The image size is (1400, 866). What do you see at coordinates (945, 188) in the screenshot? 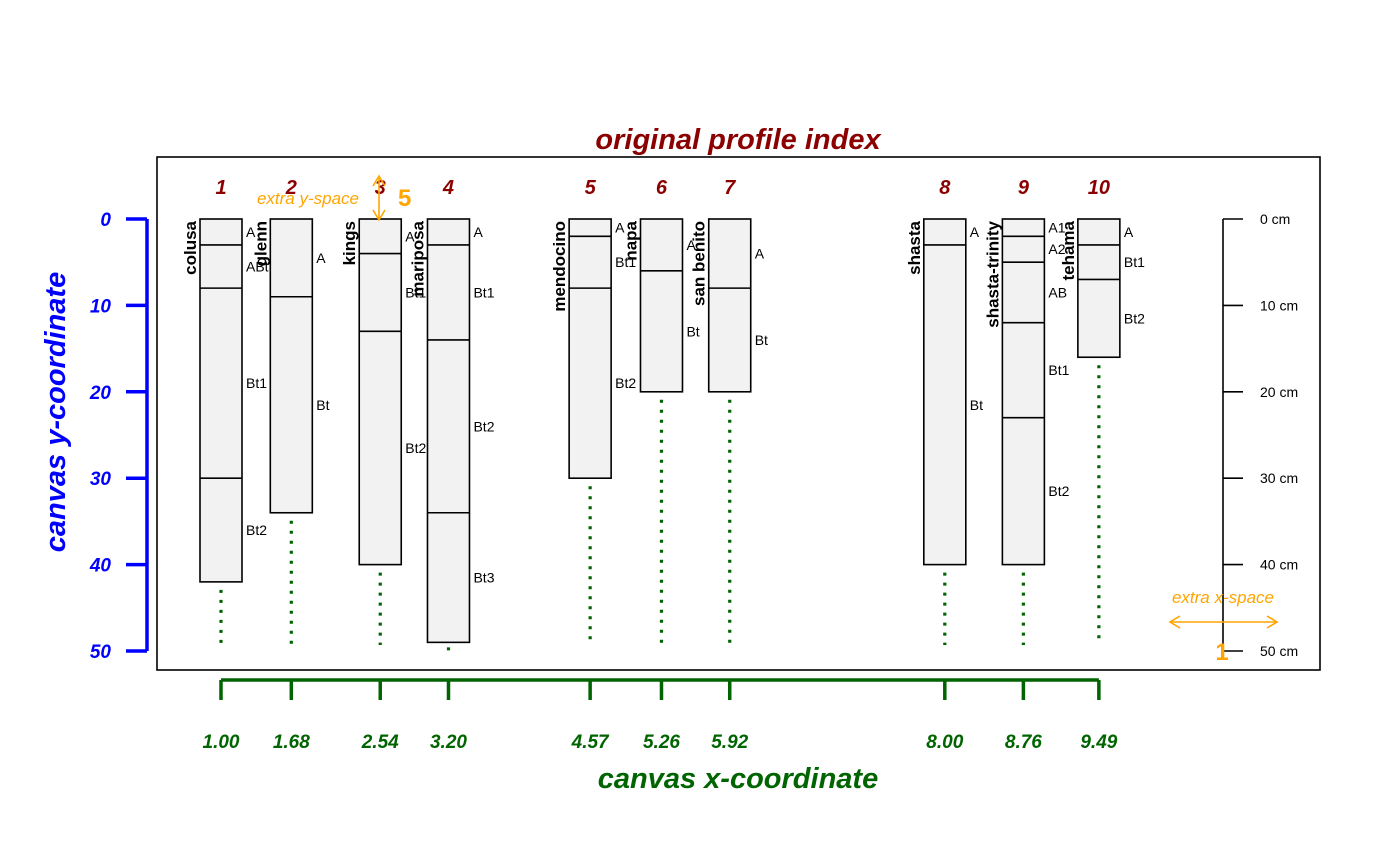
I see `profile-index-label: 8` at bounding box center [945, 188].